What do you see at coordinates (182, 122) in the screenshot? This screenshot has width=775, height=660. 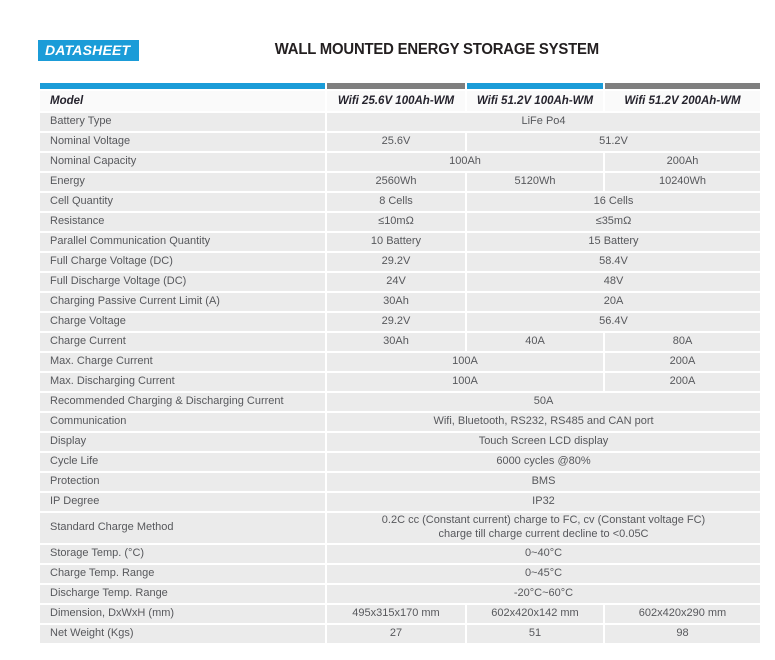 I see `spec-row-label: Battery Type` at bounding box center [182, 122].